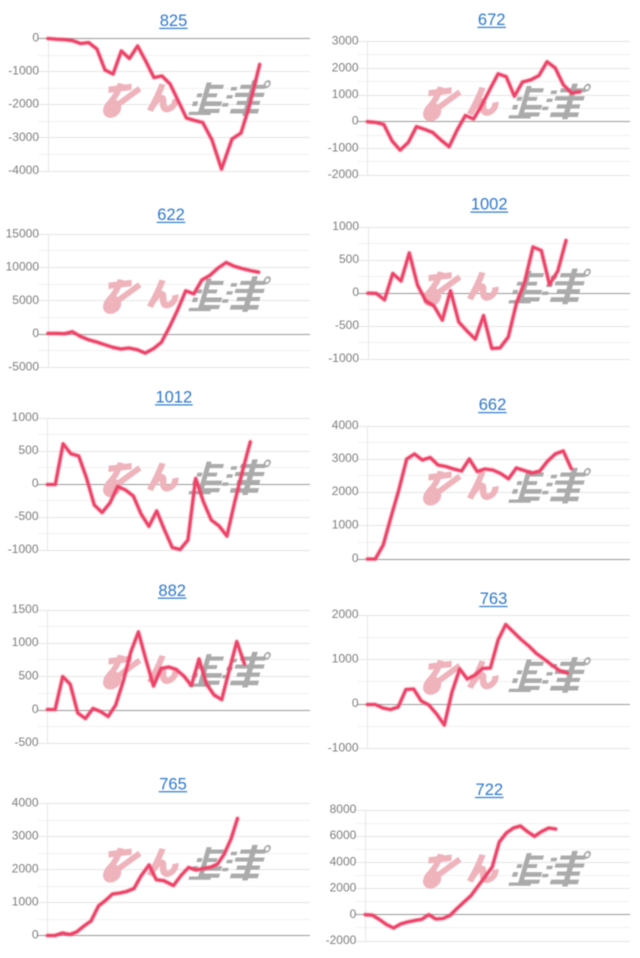 The width and height of the screenshot is (640, 958). What do you see at coordinates (25, 300) in the screenshot?
I see `svg-text: 5000` at bounding box center [25, 300].